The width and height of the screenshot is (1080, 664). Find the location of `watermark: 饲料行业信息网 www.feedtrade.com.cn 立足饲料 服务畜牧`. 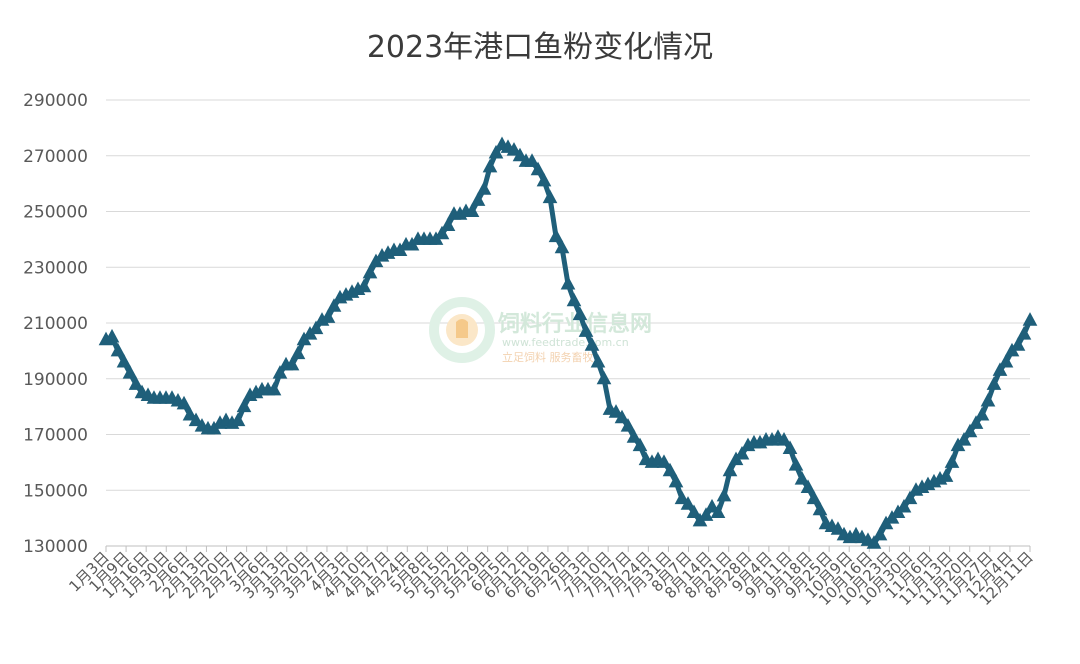

watermark: 饲料行业信息网 www.feedtrade.com.cn 立足饲料 服务畜牧 is located at coordinates (540, 330).